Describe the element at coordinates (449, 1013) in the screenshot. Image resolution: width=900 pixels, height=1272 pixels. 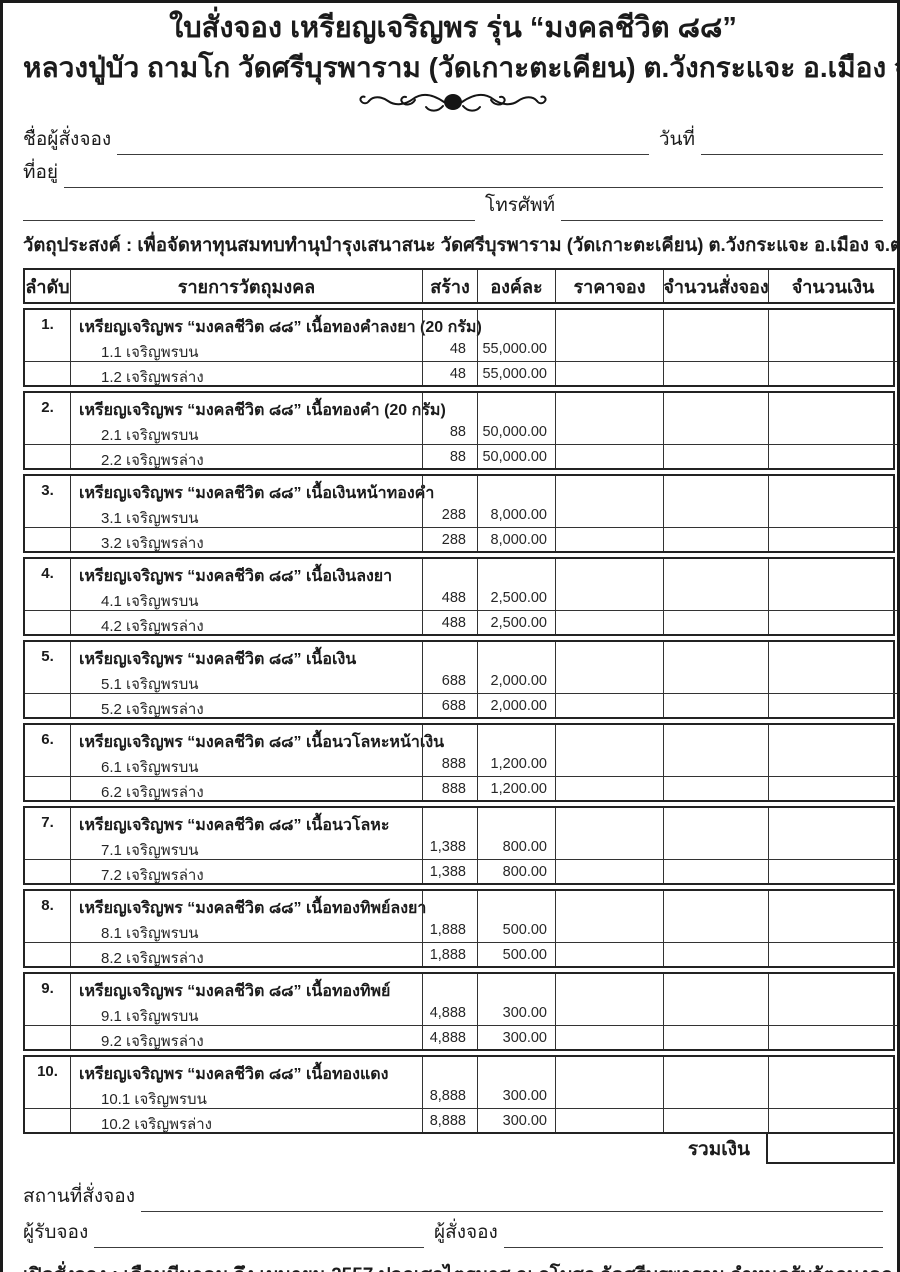
I see `made-quantity: 4,888` at that location.